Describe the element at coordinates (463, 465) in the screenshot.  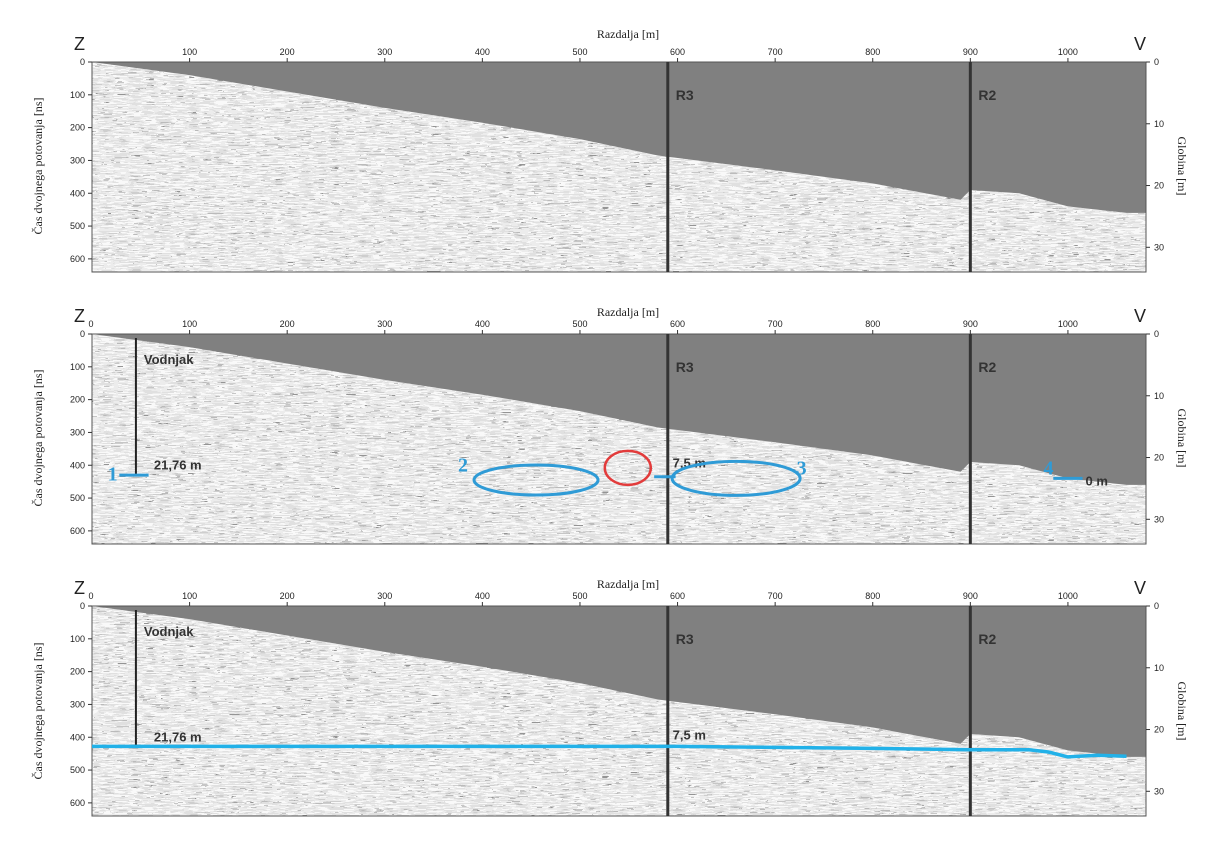
I see `point-2-label: 2` at that location.